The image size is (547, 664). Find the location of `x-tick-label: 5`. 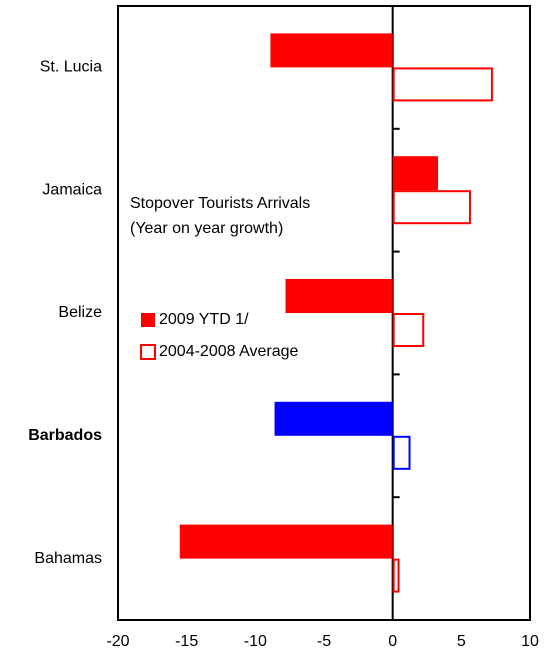

x-tick-label: 5 is located at coordinates (461, 641).